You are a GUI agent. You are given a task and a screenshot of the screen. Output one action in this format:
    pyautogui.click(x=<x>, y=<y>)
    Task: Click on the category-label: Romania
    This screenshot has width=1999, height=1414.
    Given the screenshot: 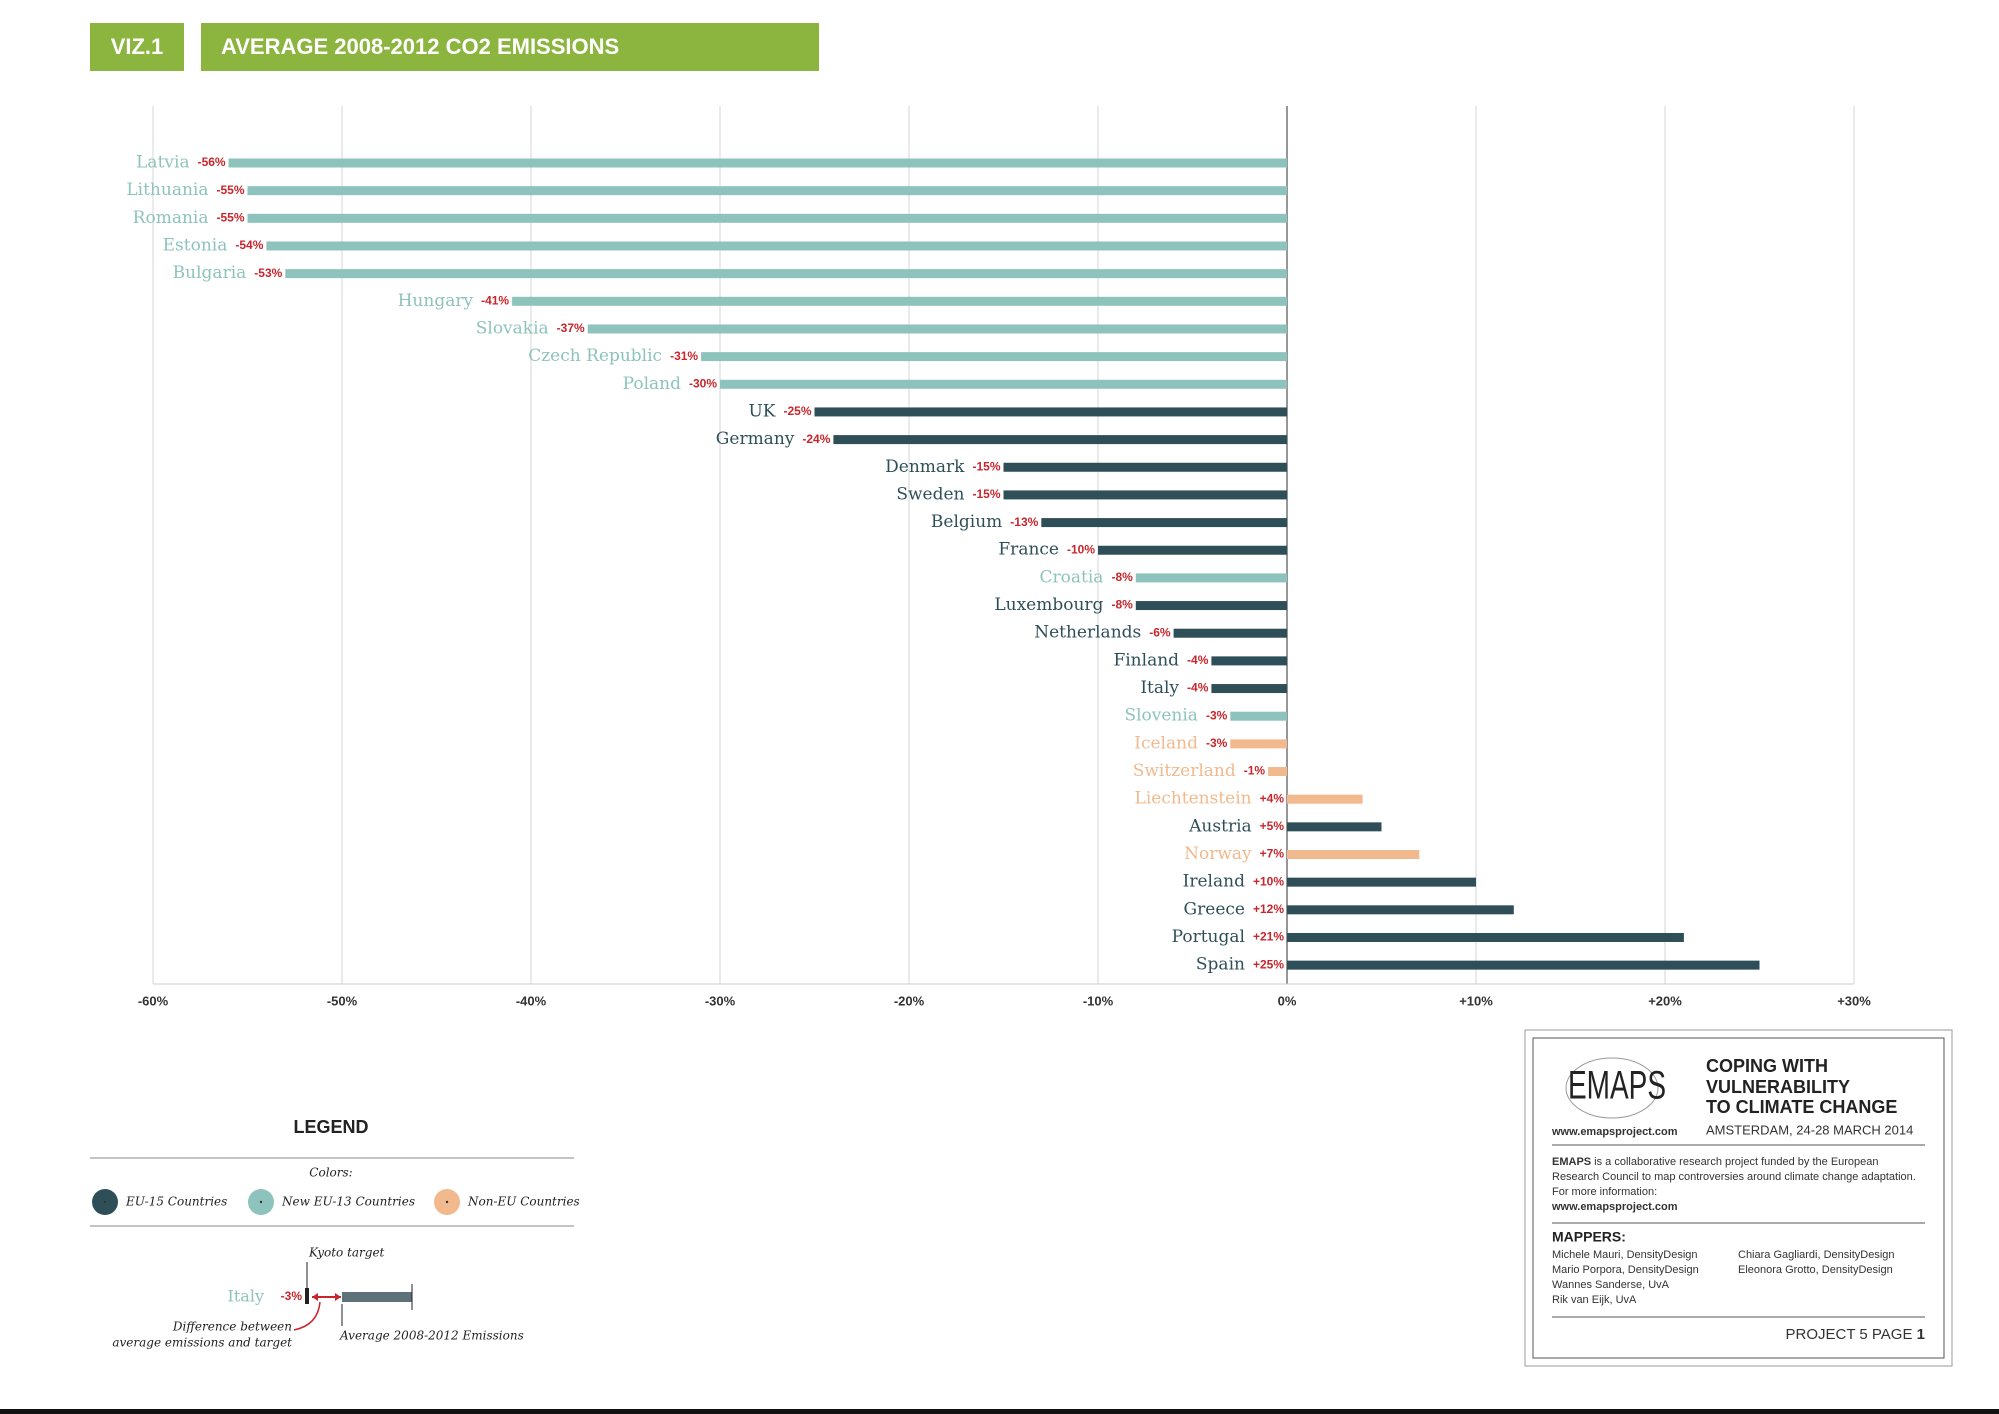 What is the action you would take?
    pyautogui.click(x=171, y=218)
    